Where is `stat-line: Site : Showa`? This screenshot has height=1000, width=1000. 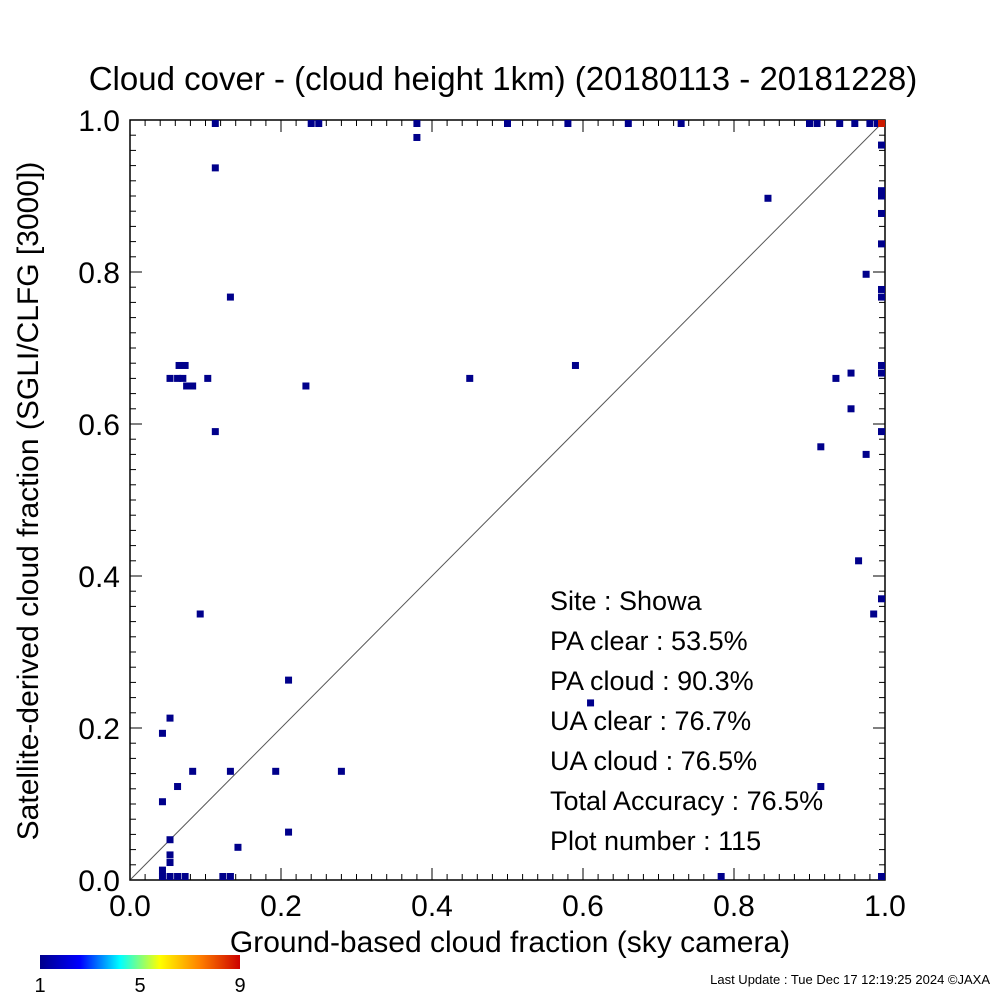 stat-line: Site : Showa is located at coordinates (626, 601).